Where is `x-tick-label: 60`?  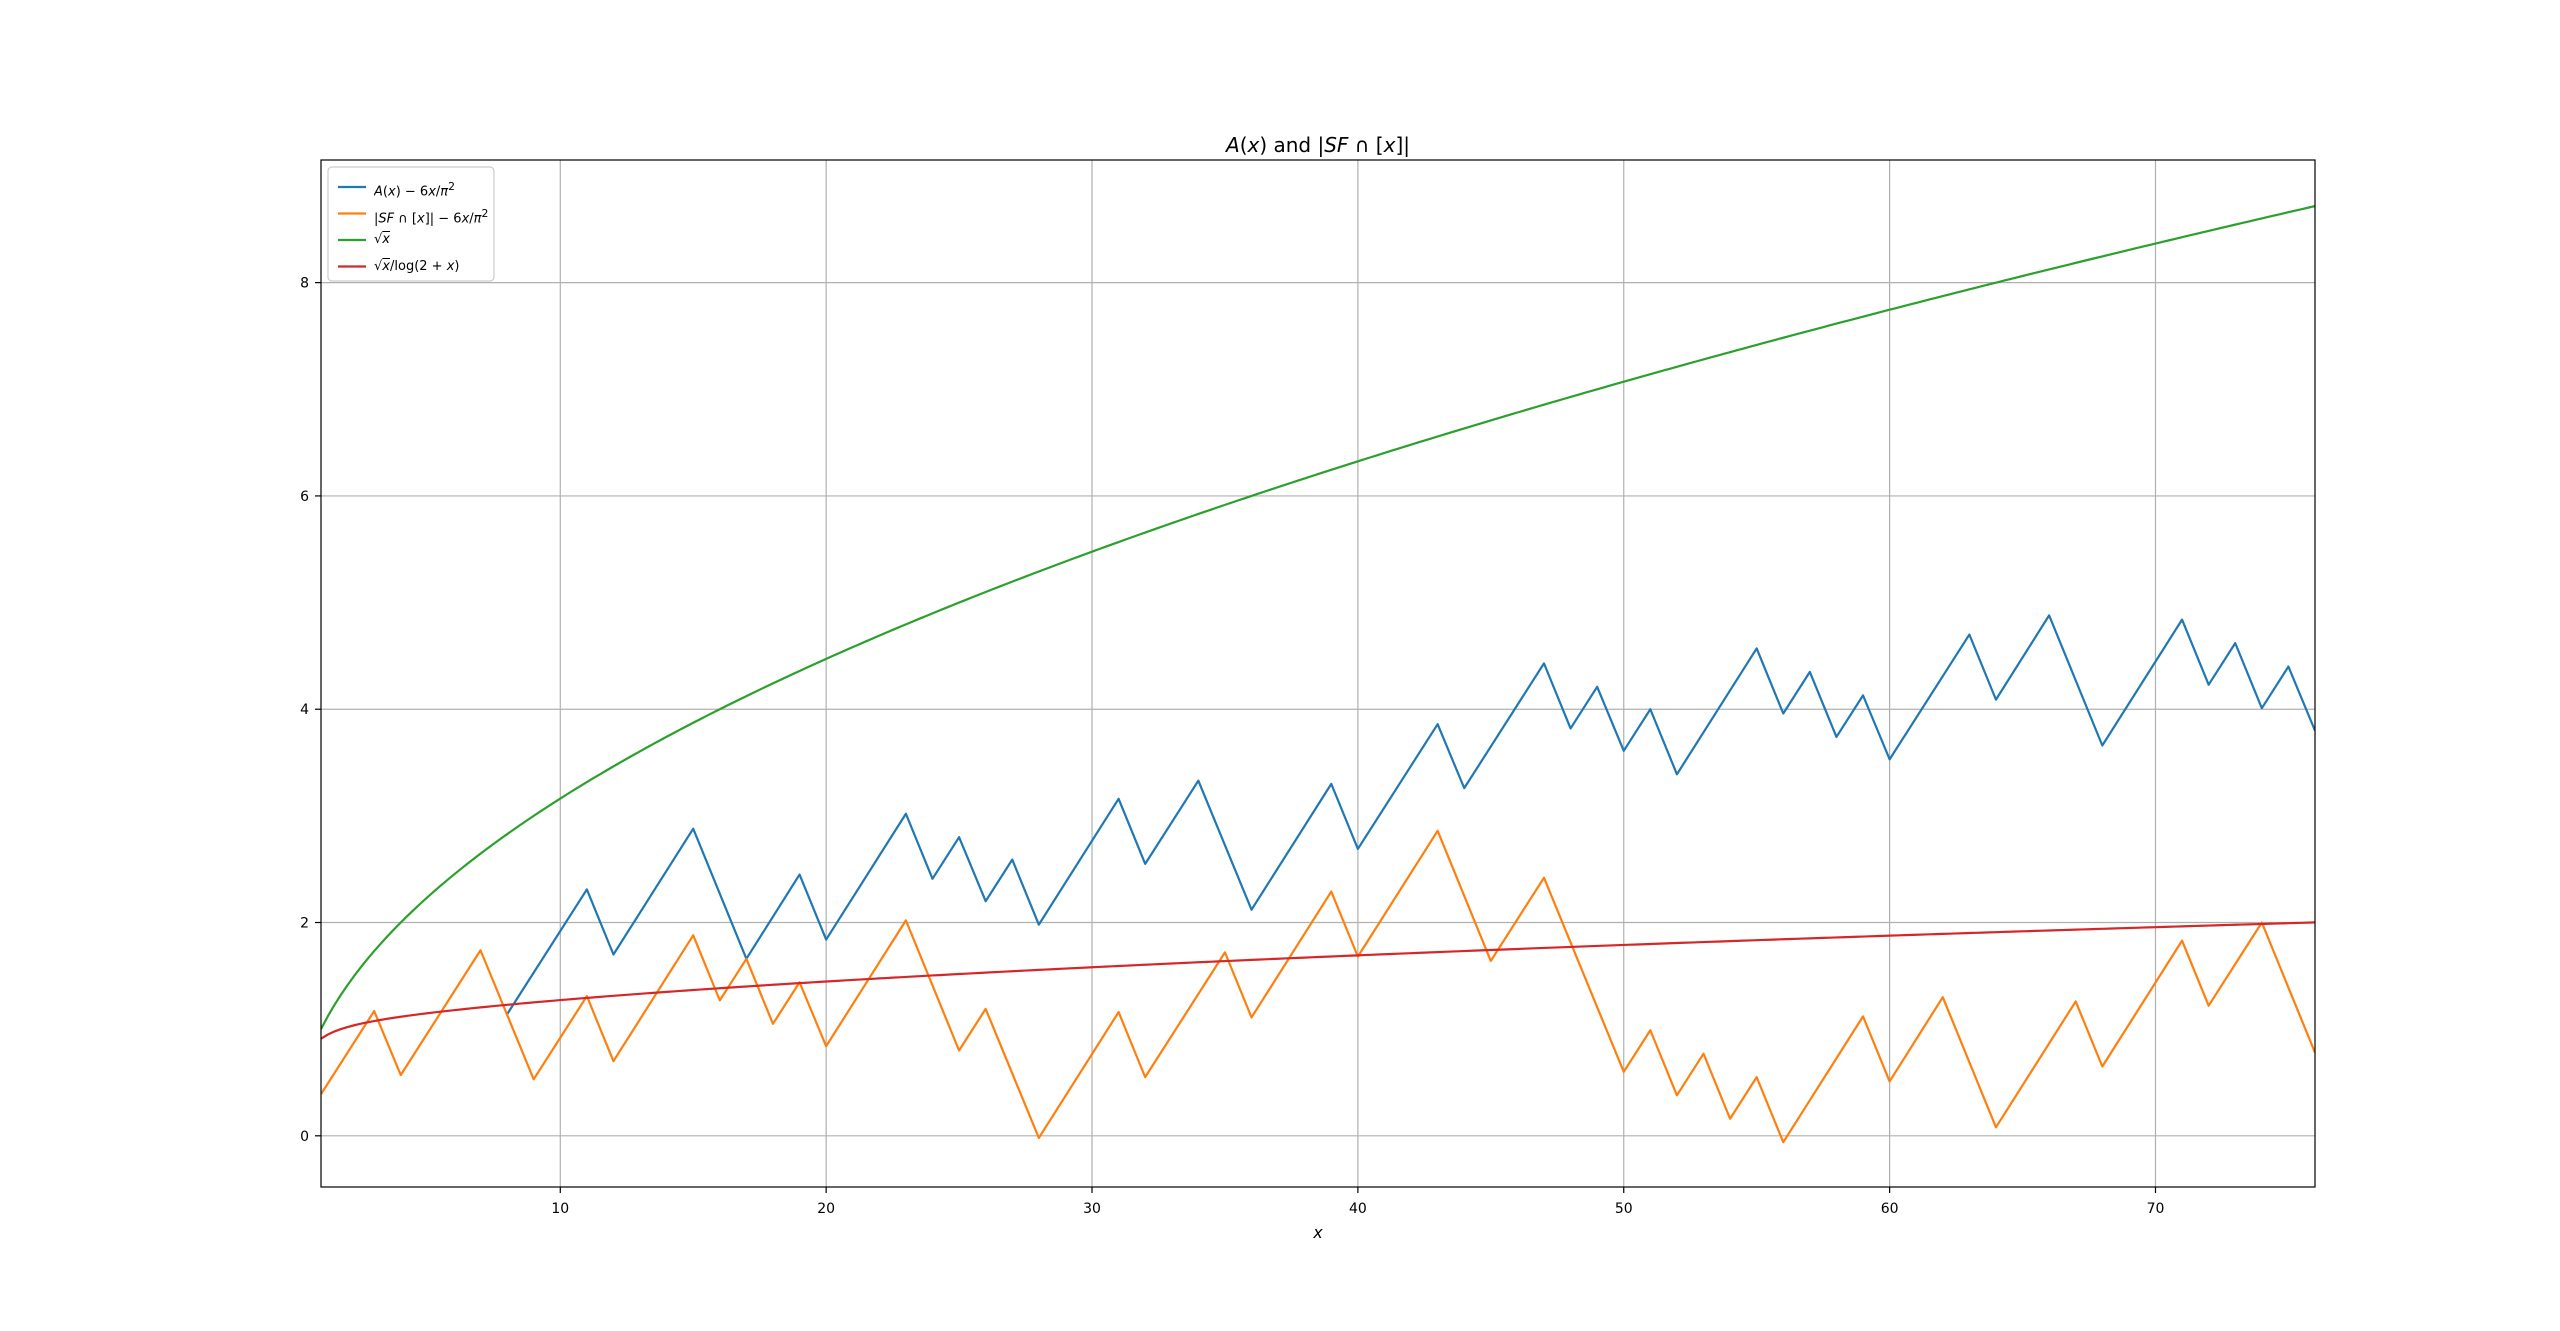
x-tick-label: 60 is located at coordinates (1890, 1209).